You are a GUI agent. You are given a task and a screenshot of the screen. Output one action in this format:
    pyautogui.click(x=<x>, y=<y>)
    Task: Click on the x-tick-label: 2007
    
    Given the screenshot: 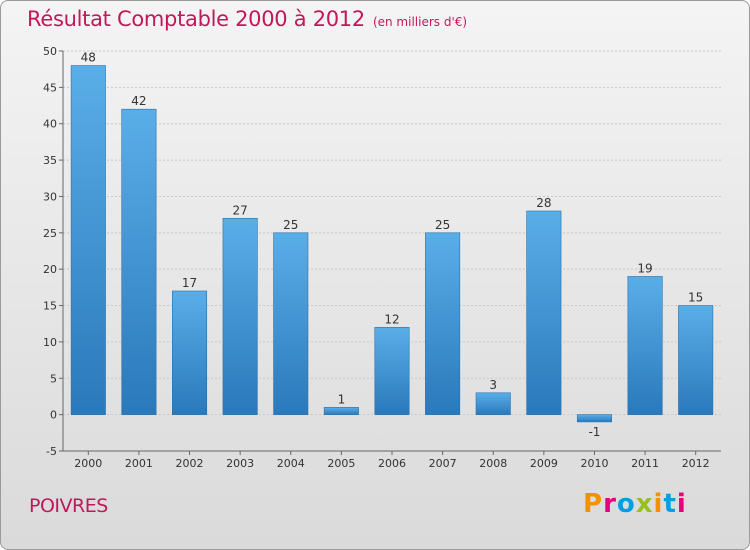 What is the action you would take?
    pyautogui.click(x=443, y=463)
    